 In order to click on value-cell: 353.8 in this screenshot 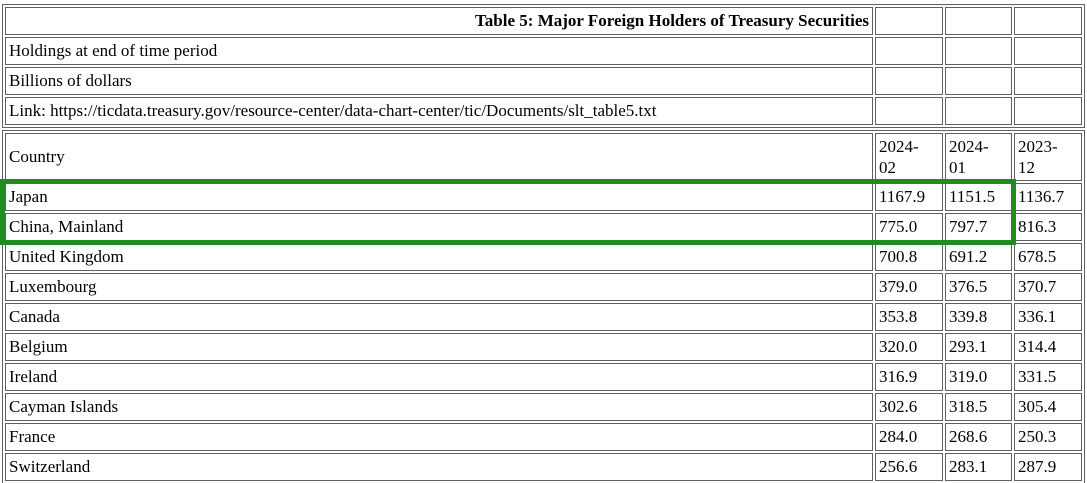, I will do `click(909, 317)`.